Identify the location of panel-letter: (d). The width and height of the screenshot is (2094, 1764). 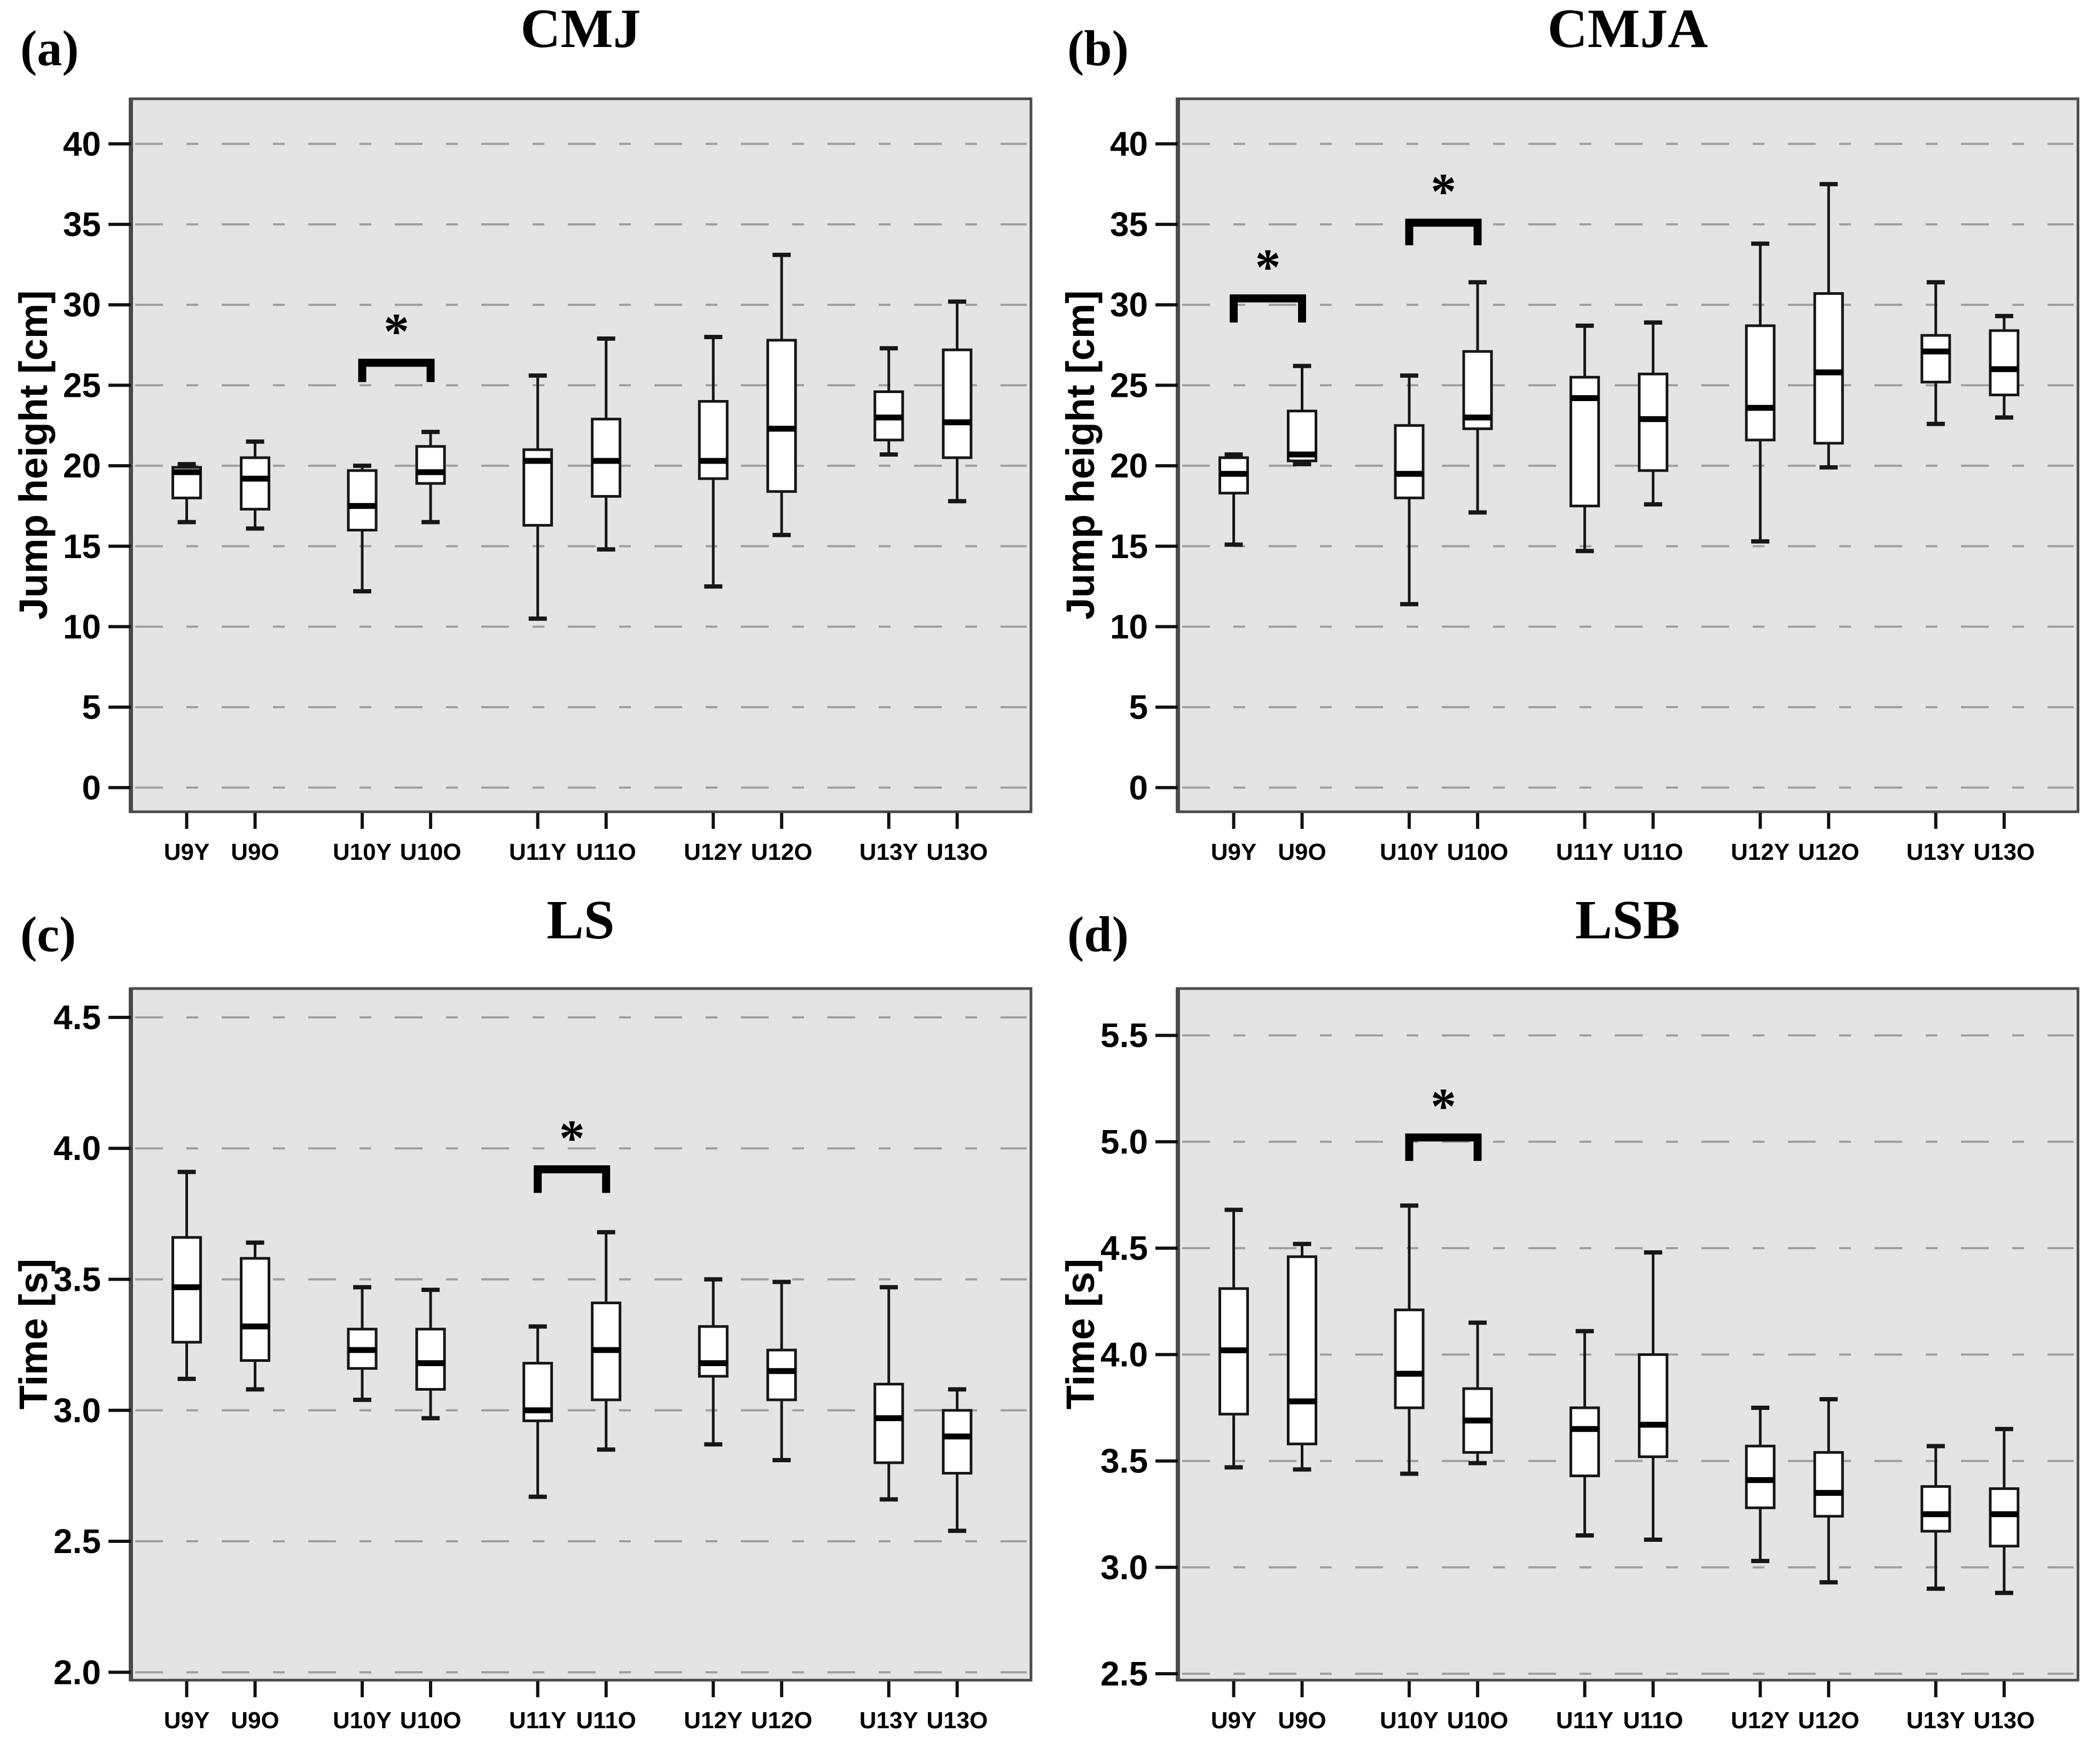
(1098, 934).